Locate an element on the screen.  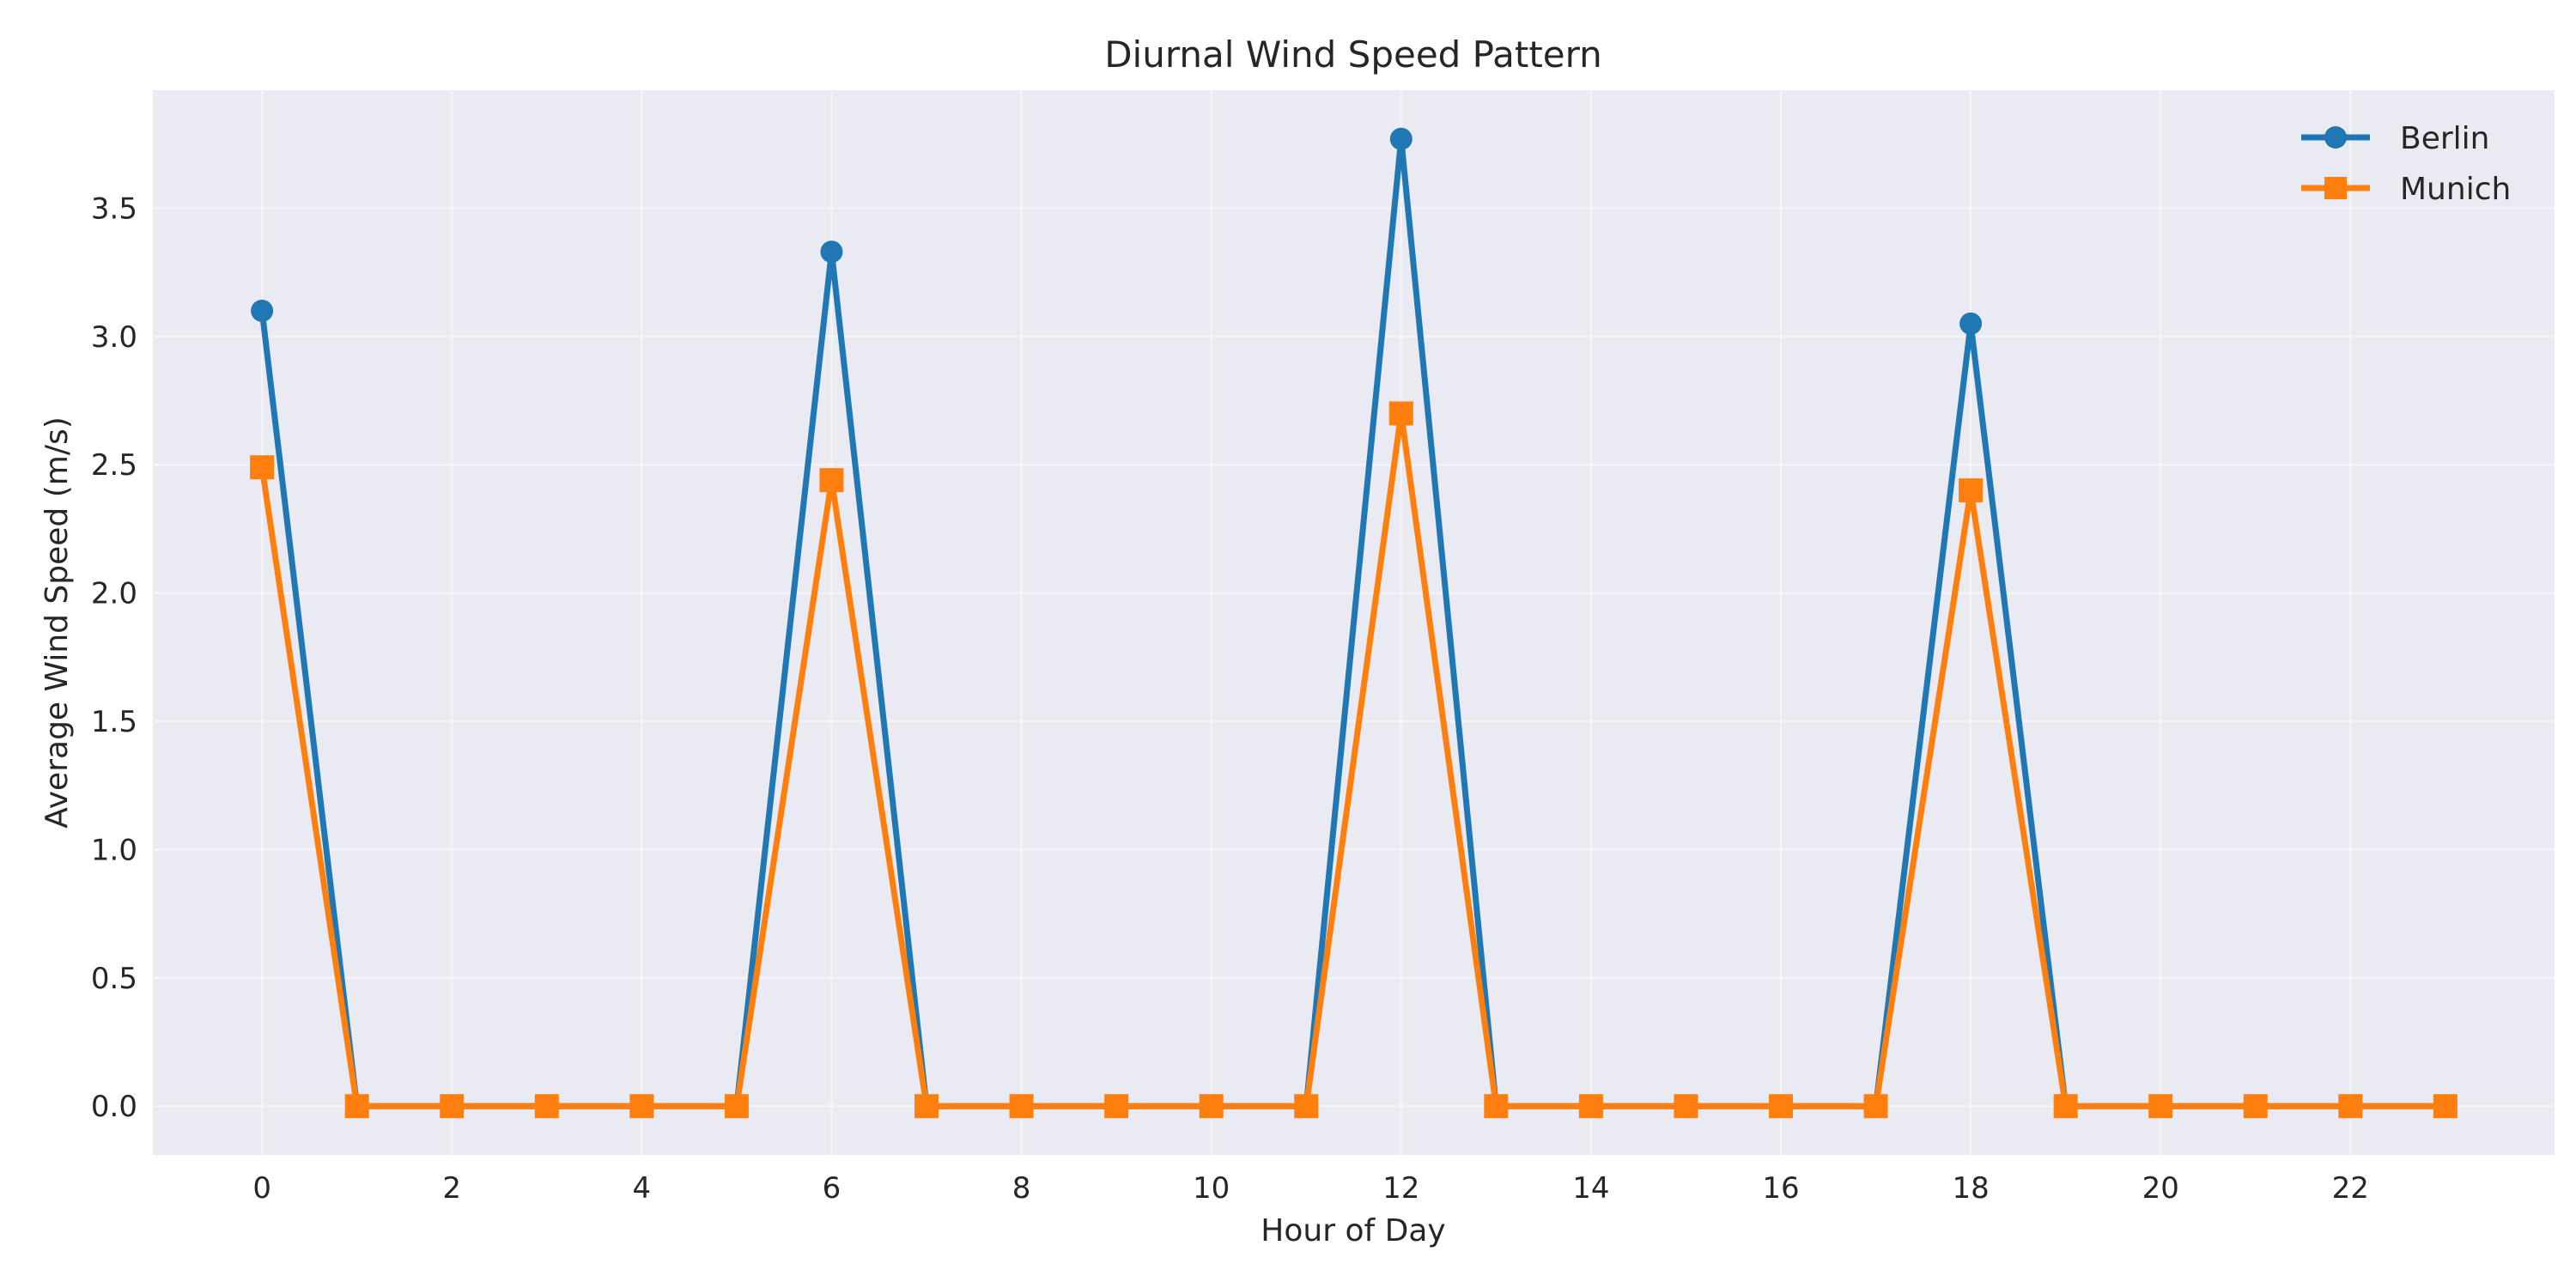
x-tick-label: 18 is located at coordinates (1970, 1188).